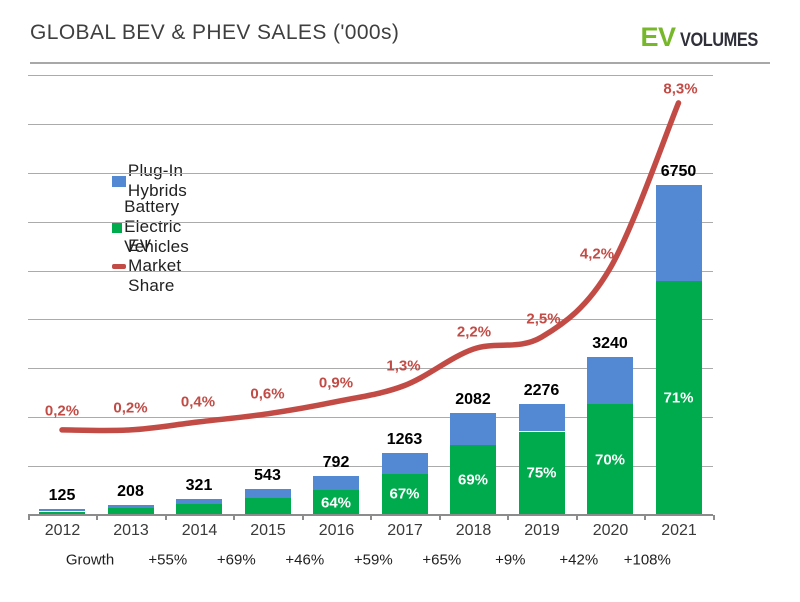 The height and width of the screenshot is (602, 800). What do you see at coordinates (579, 560) in the screenshot?
I see `growth-value-label: +42%` at bounding box center [579, 560].